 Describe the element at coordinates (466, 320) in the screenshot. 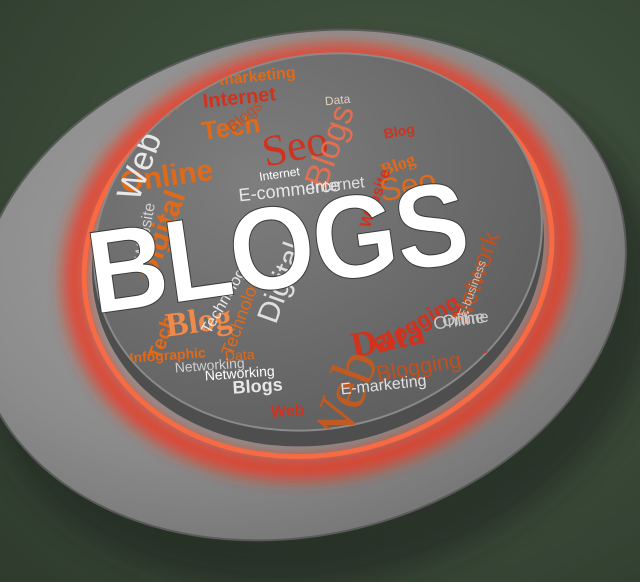

I see `cloud-word: Online` at that location.